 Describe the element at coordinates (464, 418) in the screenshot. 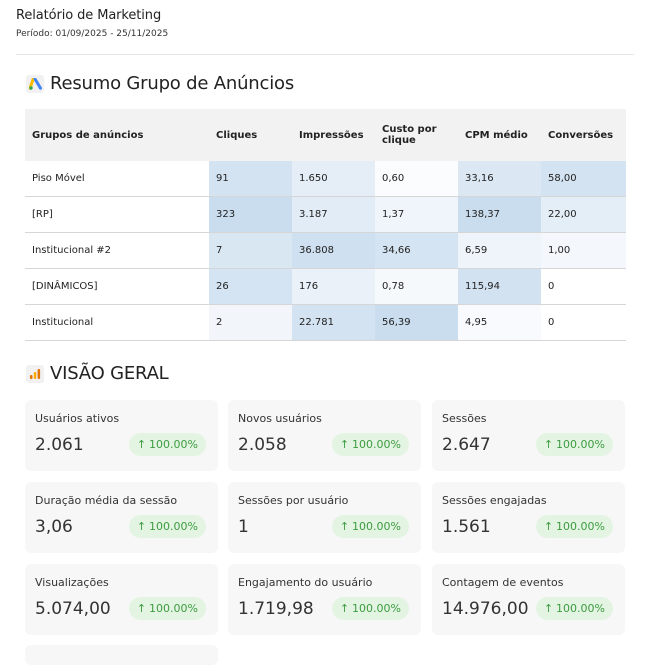

I see `metric-label: Sessões` at that location.